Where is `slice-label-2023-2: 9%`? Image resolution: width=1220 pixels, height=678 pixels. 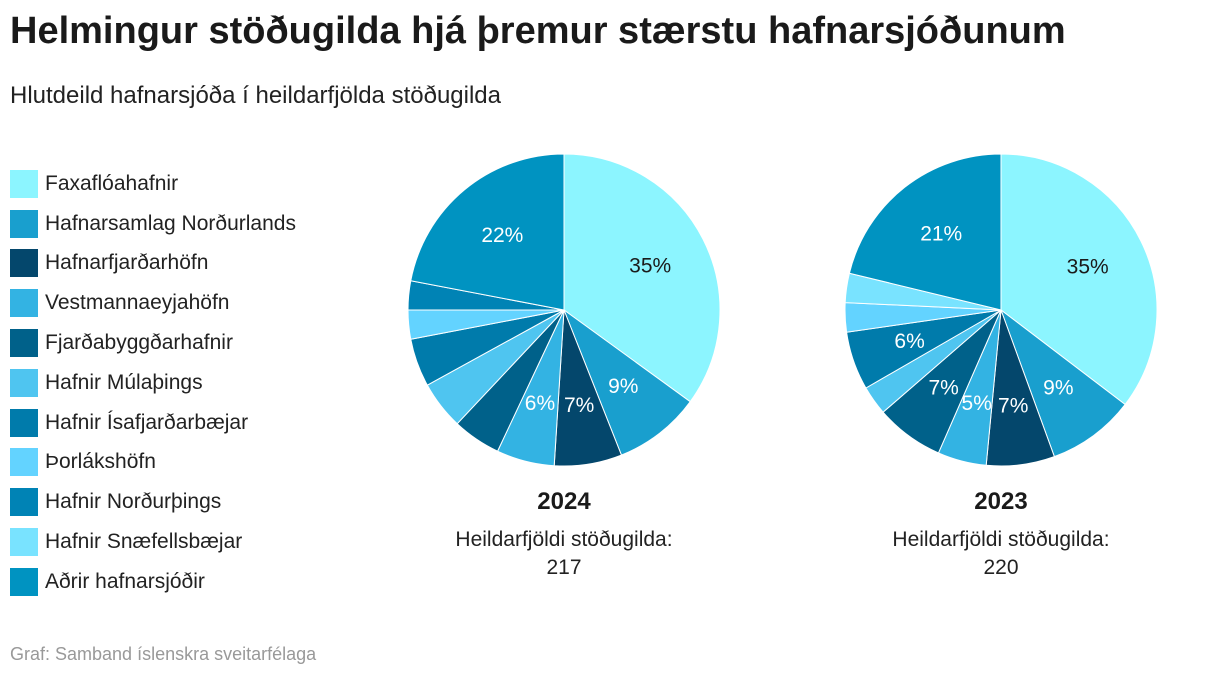
slice-label-2023-2: 9% is located at coordinates (1058, 387).